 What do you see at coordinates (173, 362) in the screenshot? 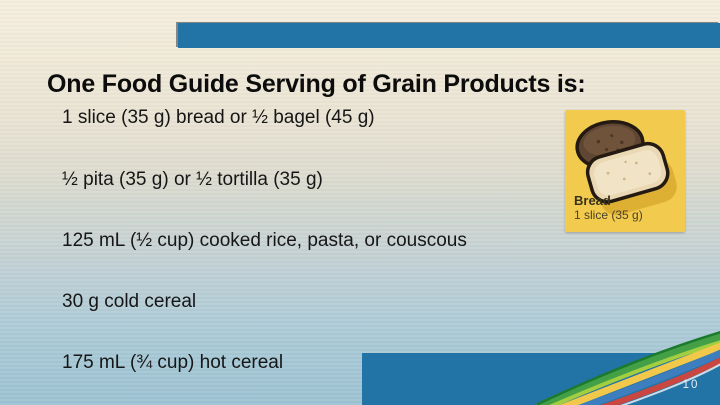
I see `bullet-line-5: 175 mL (¾ cup) hot cereal` at bounding box center [173, 362].